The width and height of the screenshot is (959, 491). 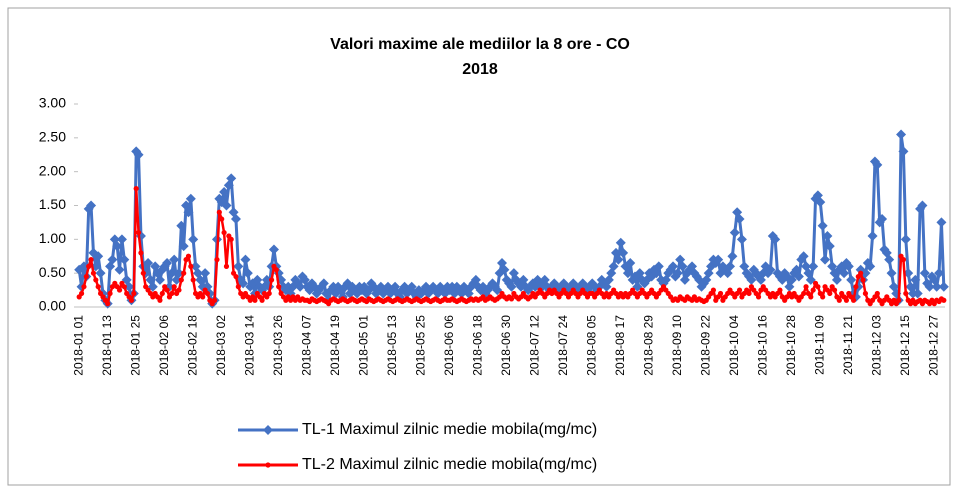 I want to click on x-tick-label: 2018-08 29, so click(x=648, y=345).